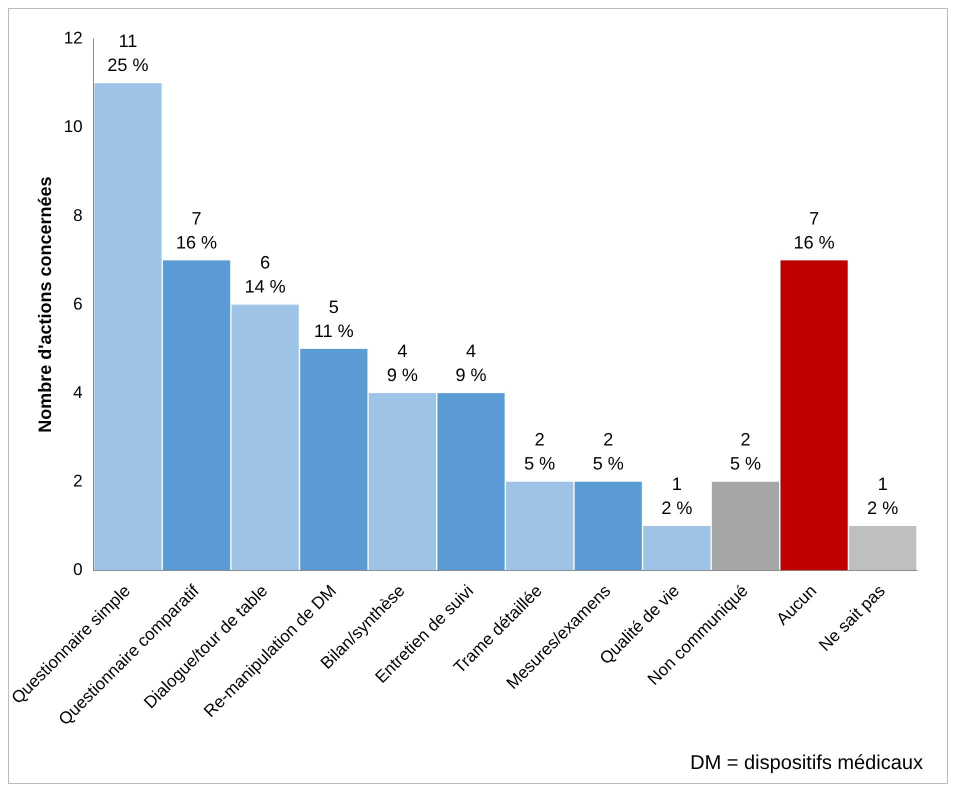  I want to click on y-tick-label: 6, so click(78, 304).